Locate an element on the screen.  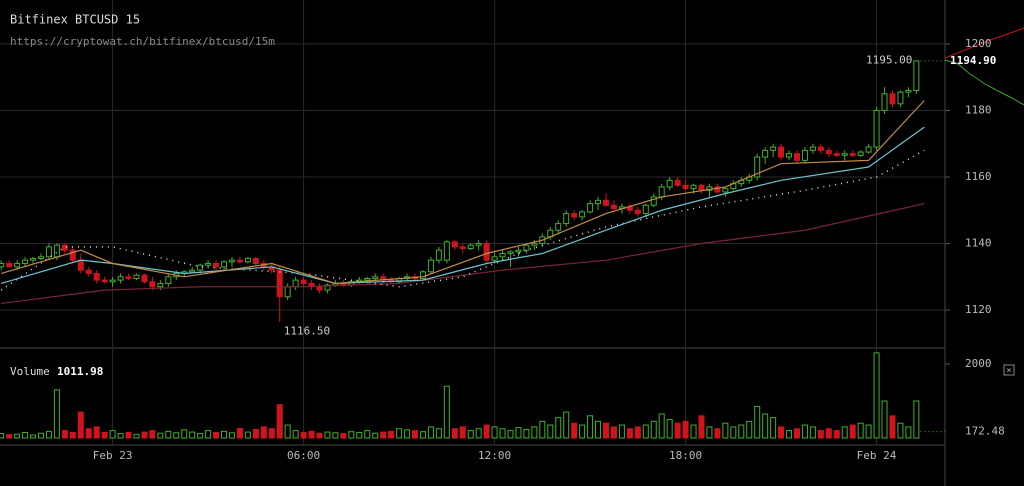
x-tick-label: 18:00 is located at coordinates (685, 455).